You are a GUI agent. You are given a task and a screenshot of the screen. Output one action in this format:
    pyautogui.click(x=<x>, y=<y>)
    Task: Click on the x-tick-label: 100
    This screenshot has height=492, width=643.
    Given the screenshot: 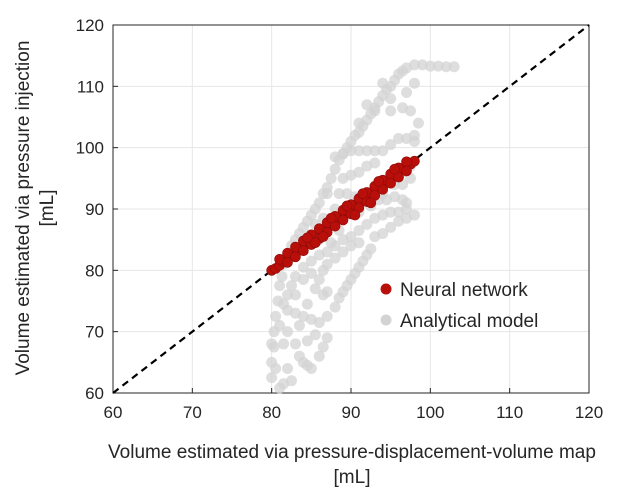 What is the action you would take?
    pyautogui.click(x=430, y=412)
    